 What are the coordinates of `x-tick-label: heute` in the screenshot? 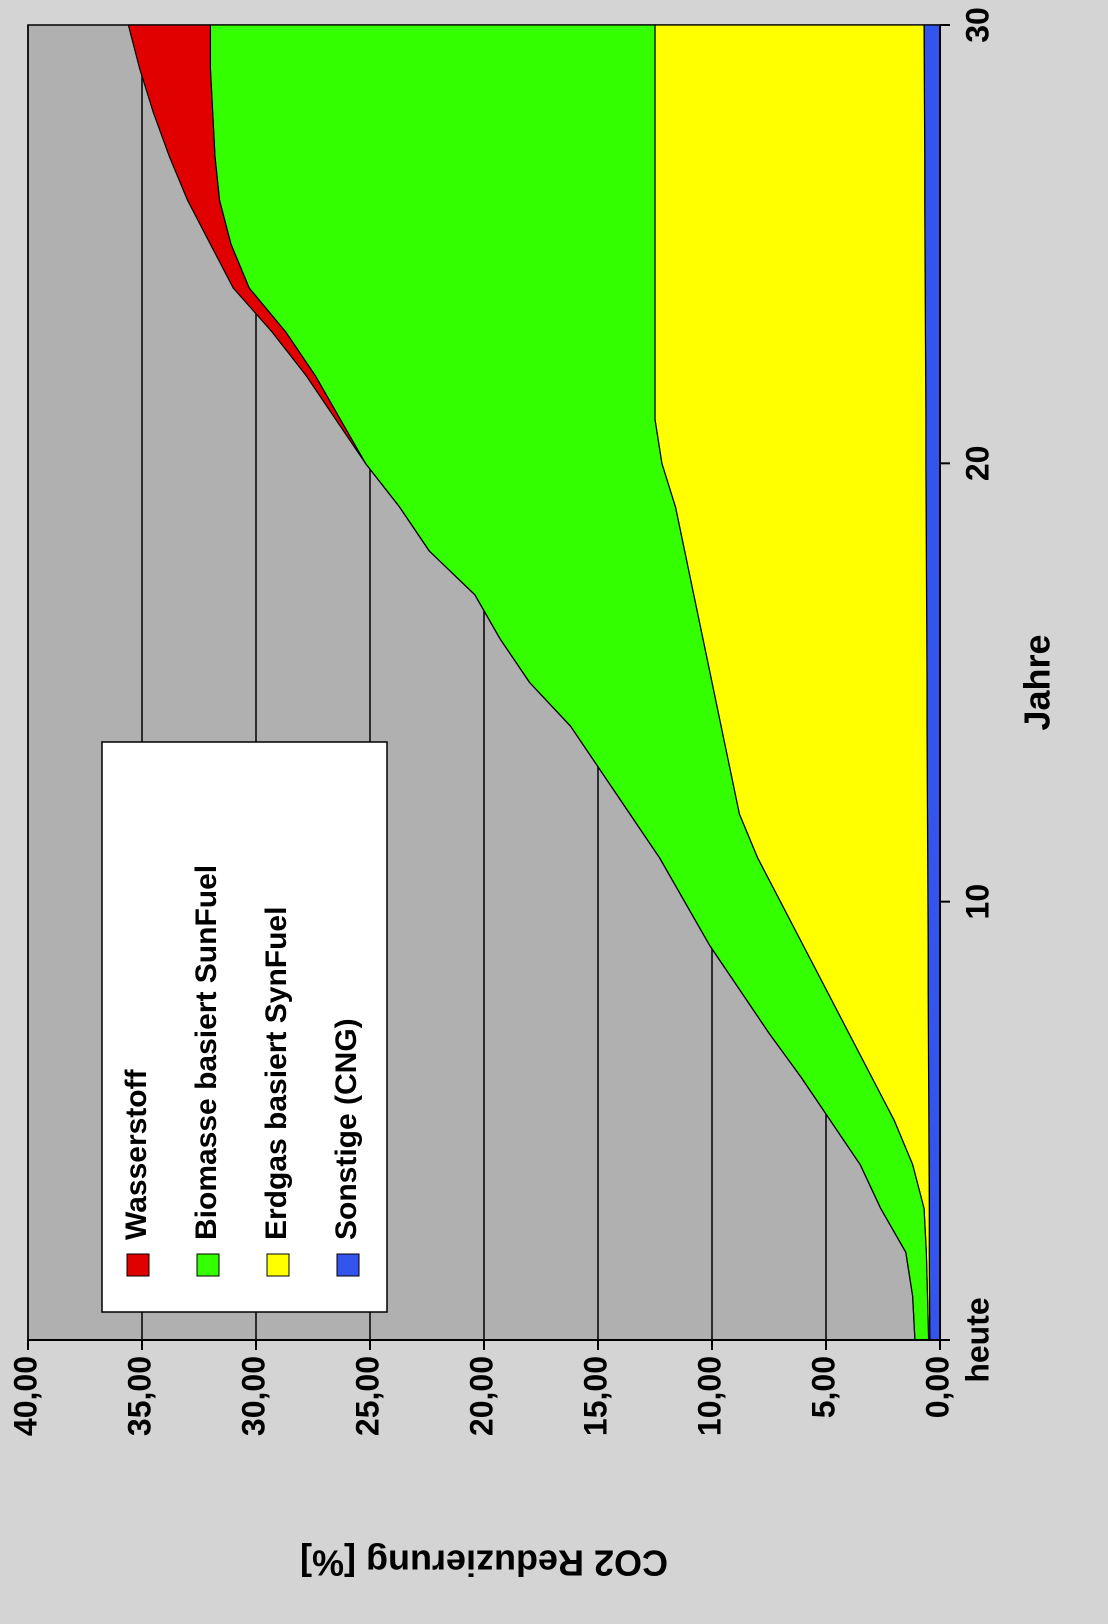 It's located at (977, 1339).